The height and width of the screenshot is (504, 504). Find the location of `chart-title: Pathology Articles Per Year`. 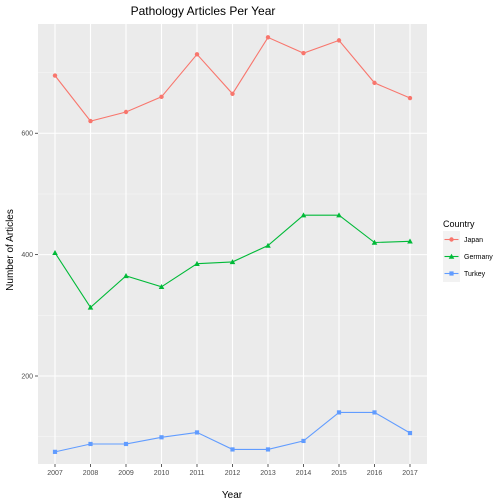

chart-title: Pathology Articles Per Year is located at coordinates (203, 11).